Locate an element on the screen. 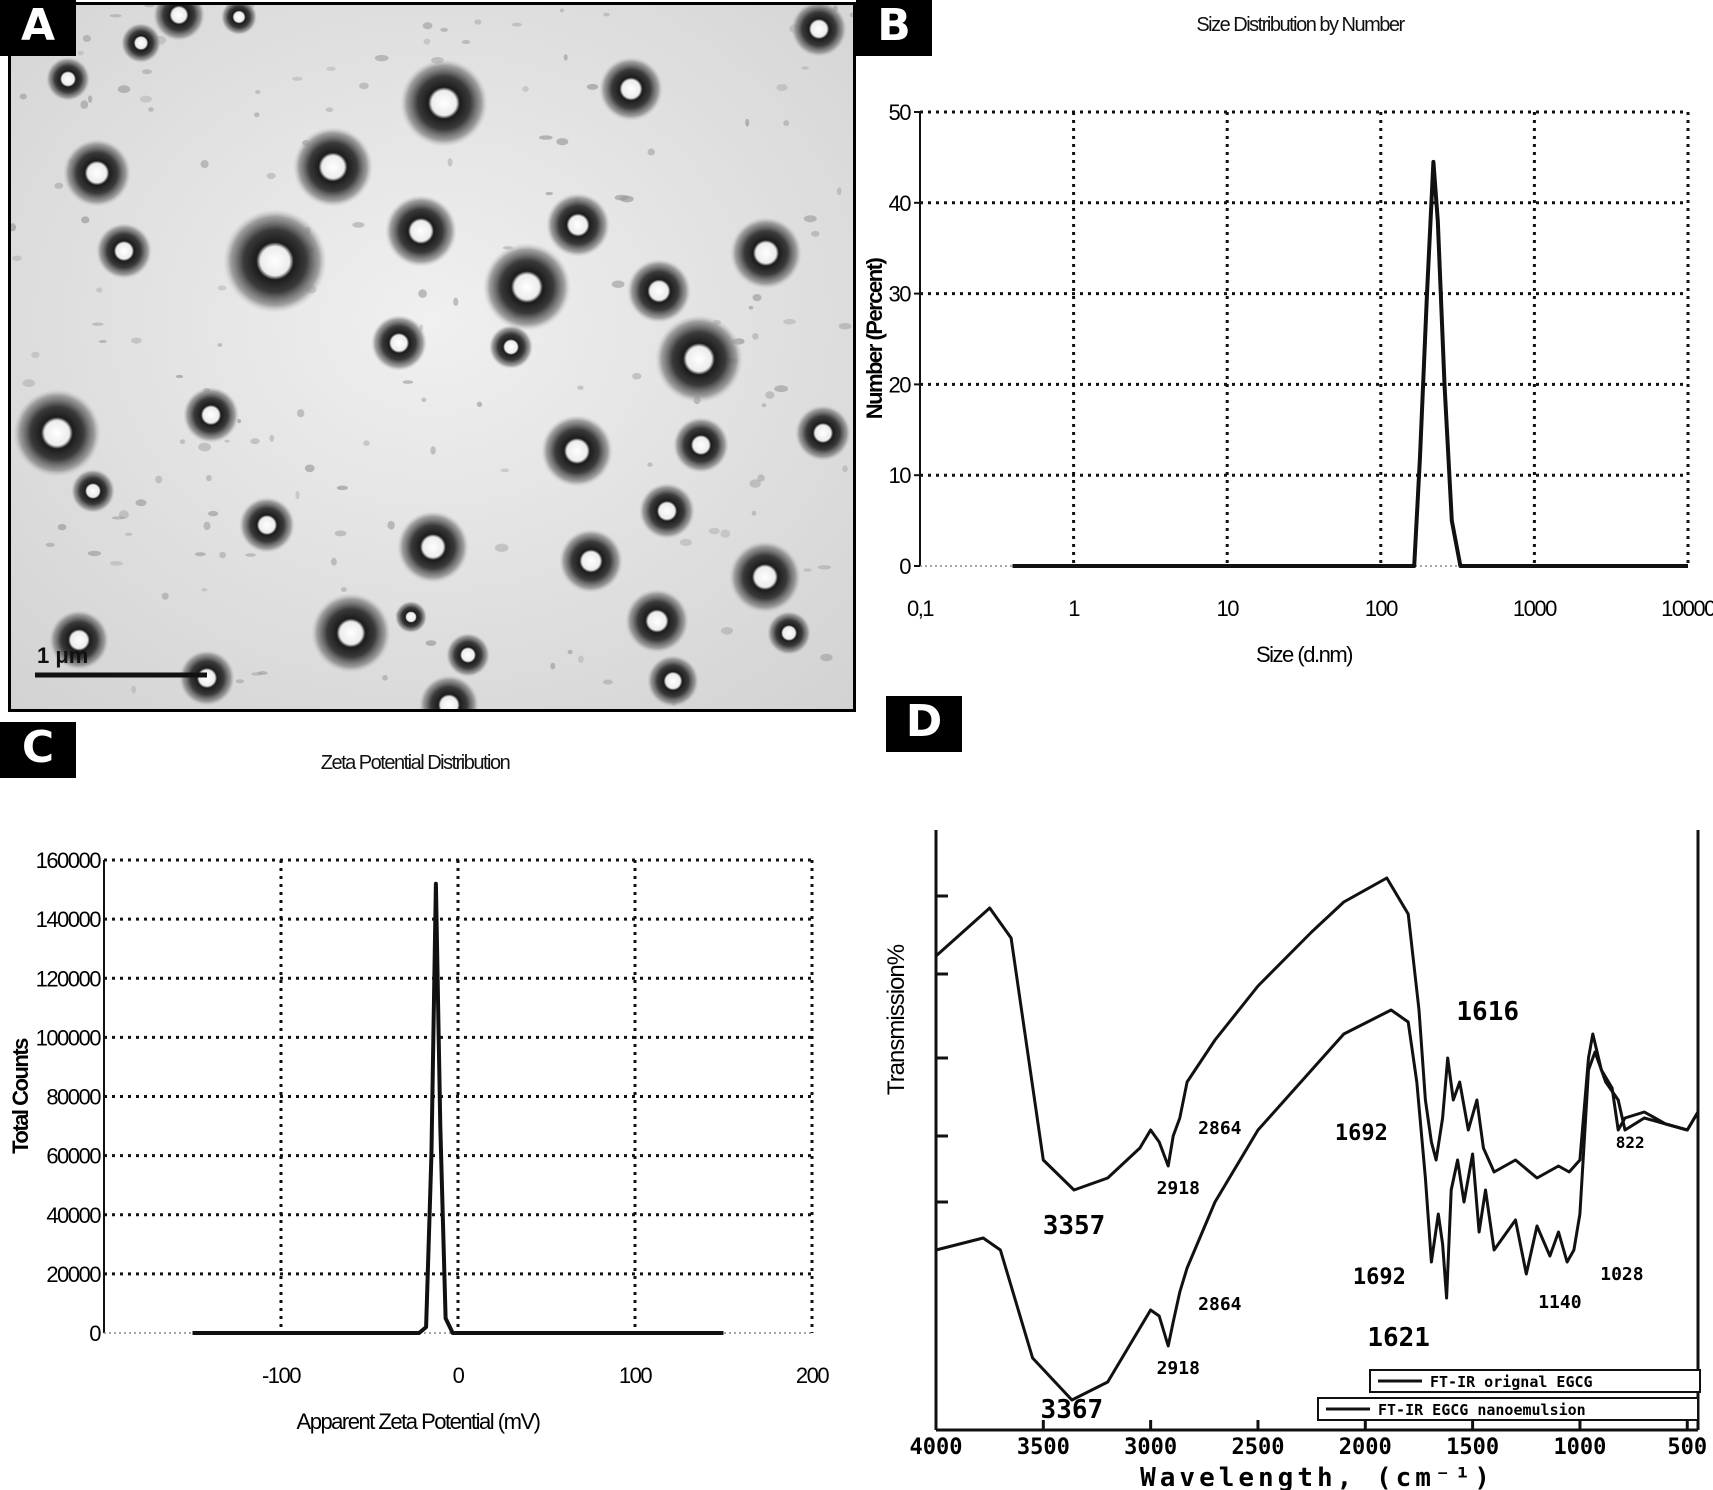 This screenshot has width=1713, height=1490. chart-d-xtick-label: 500 is located at coordinates (1687, 1447).